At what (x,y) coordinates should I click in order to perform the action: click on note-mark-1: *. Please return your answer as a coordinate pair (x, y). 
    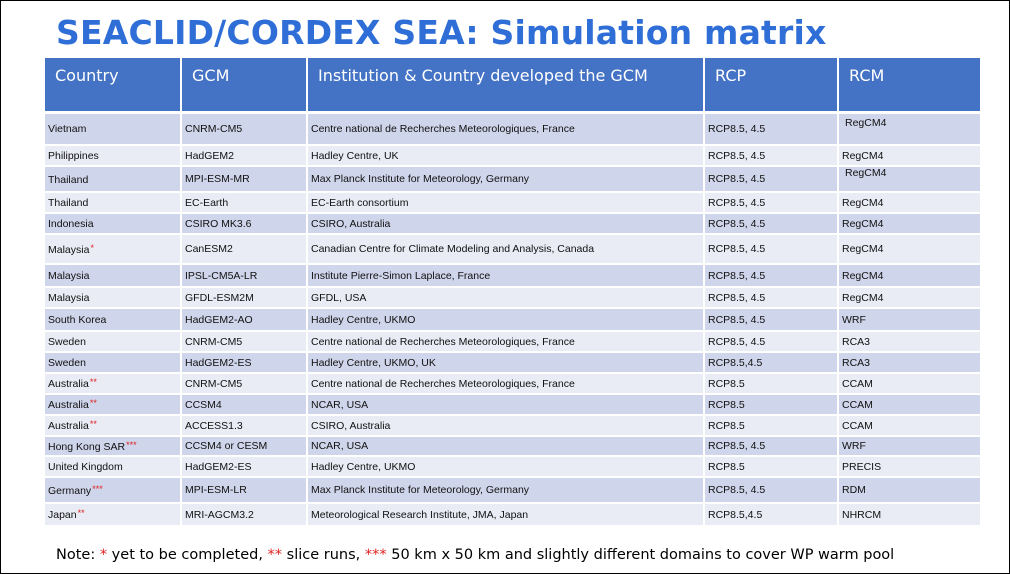
    Looking at the image, I should click on (103, 555).